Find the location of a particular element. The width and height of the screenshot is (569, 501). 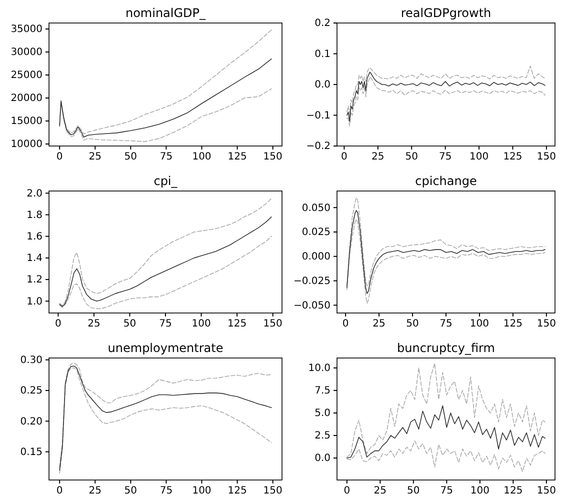

y-tick-label: 1.8 is located at coordinates (34, 215).